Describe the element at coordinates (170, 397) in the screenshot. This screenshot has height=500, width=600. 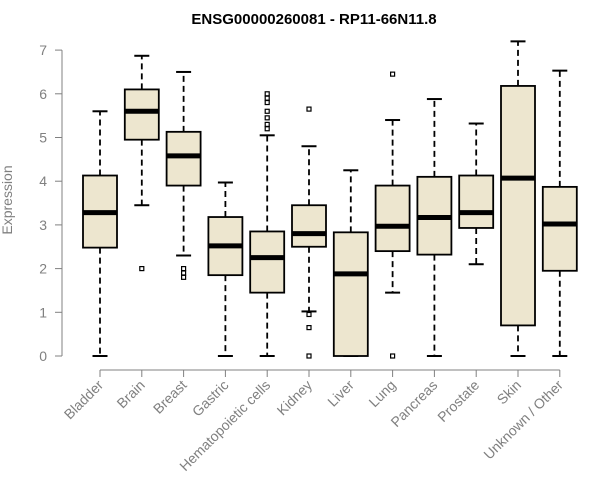
I see `x-tick-label: Breast` at that location.